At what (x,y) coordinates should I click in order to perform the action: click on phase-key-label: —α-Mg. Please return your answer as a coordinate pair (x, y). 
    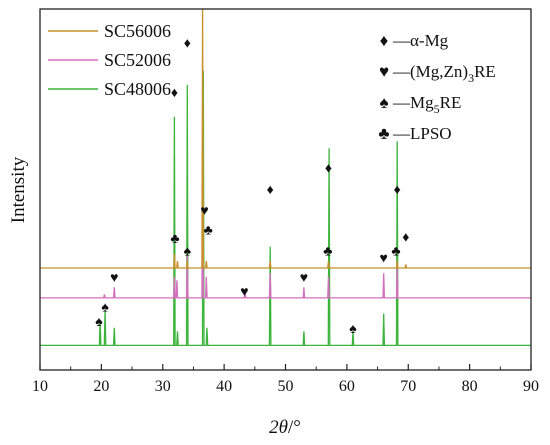
    Looking at the image, I should click on (420, 40).